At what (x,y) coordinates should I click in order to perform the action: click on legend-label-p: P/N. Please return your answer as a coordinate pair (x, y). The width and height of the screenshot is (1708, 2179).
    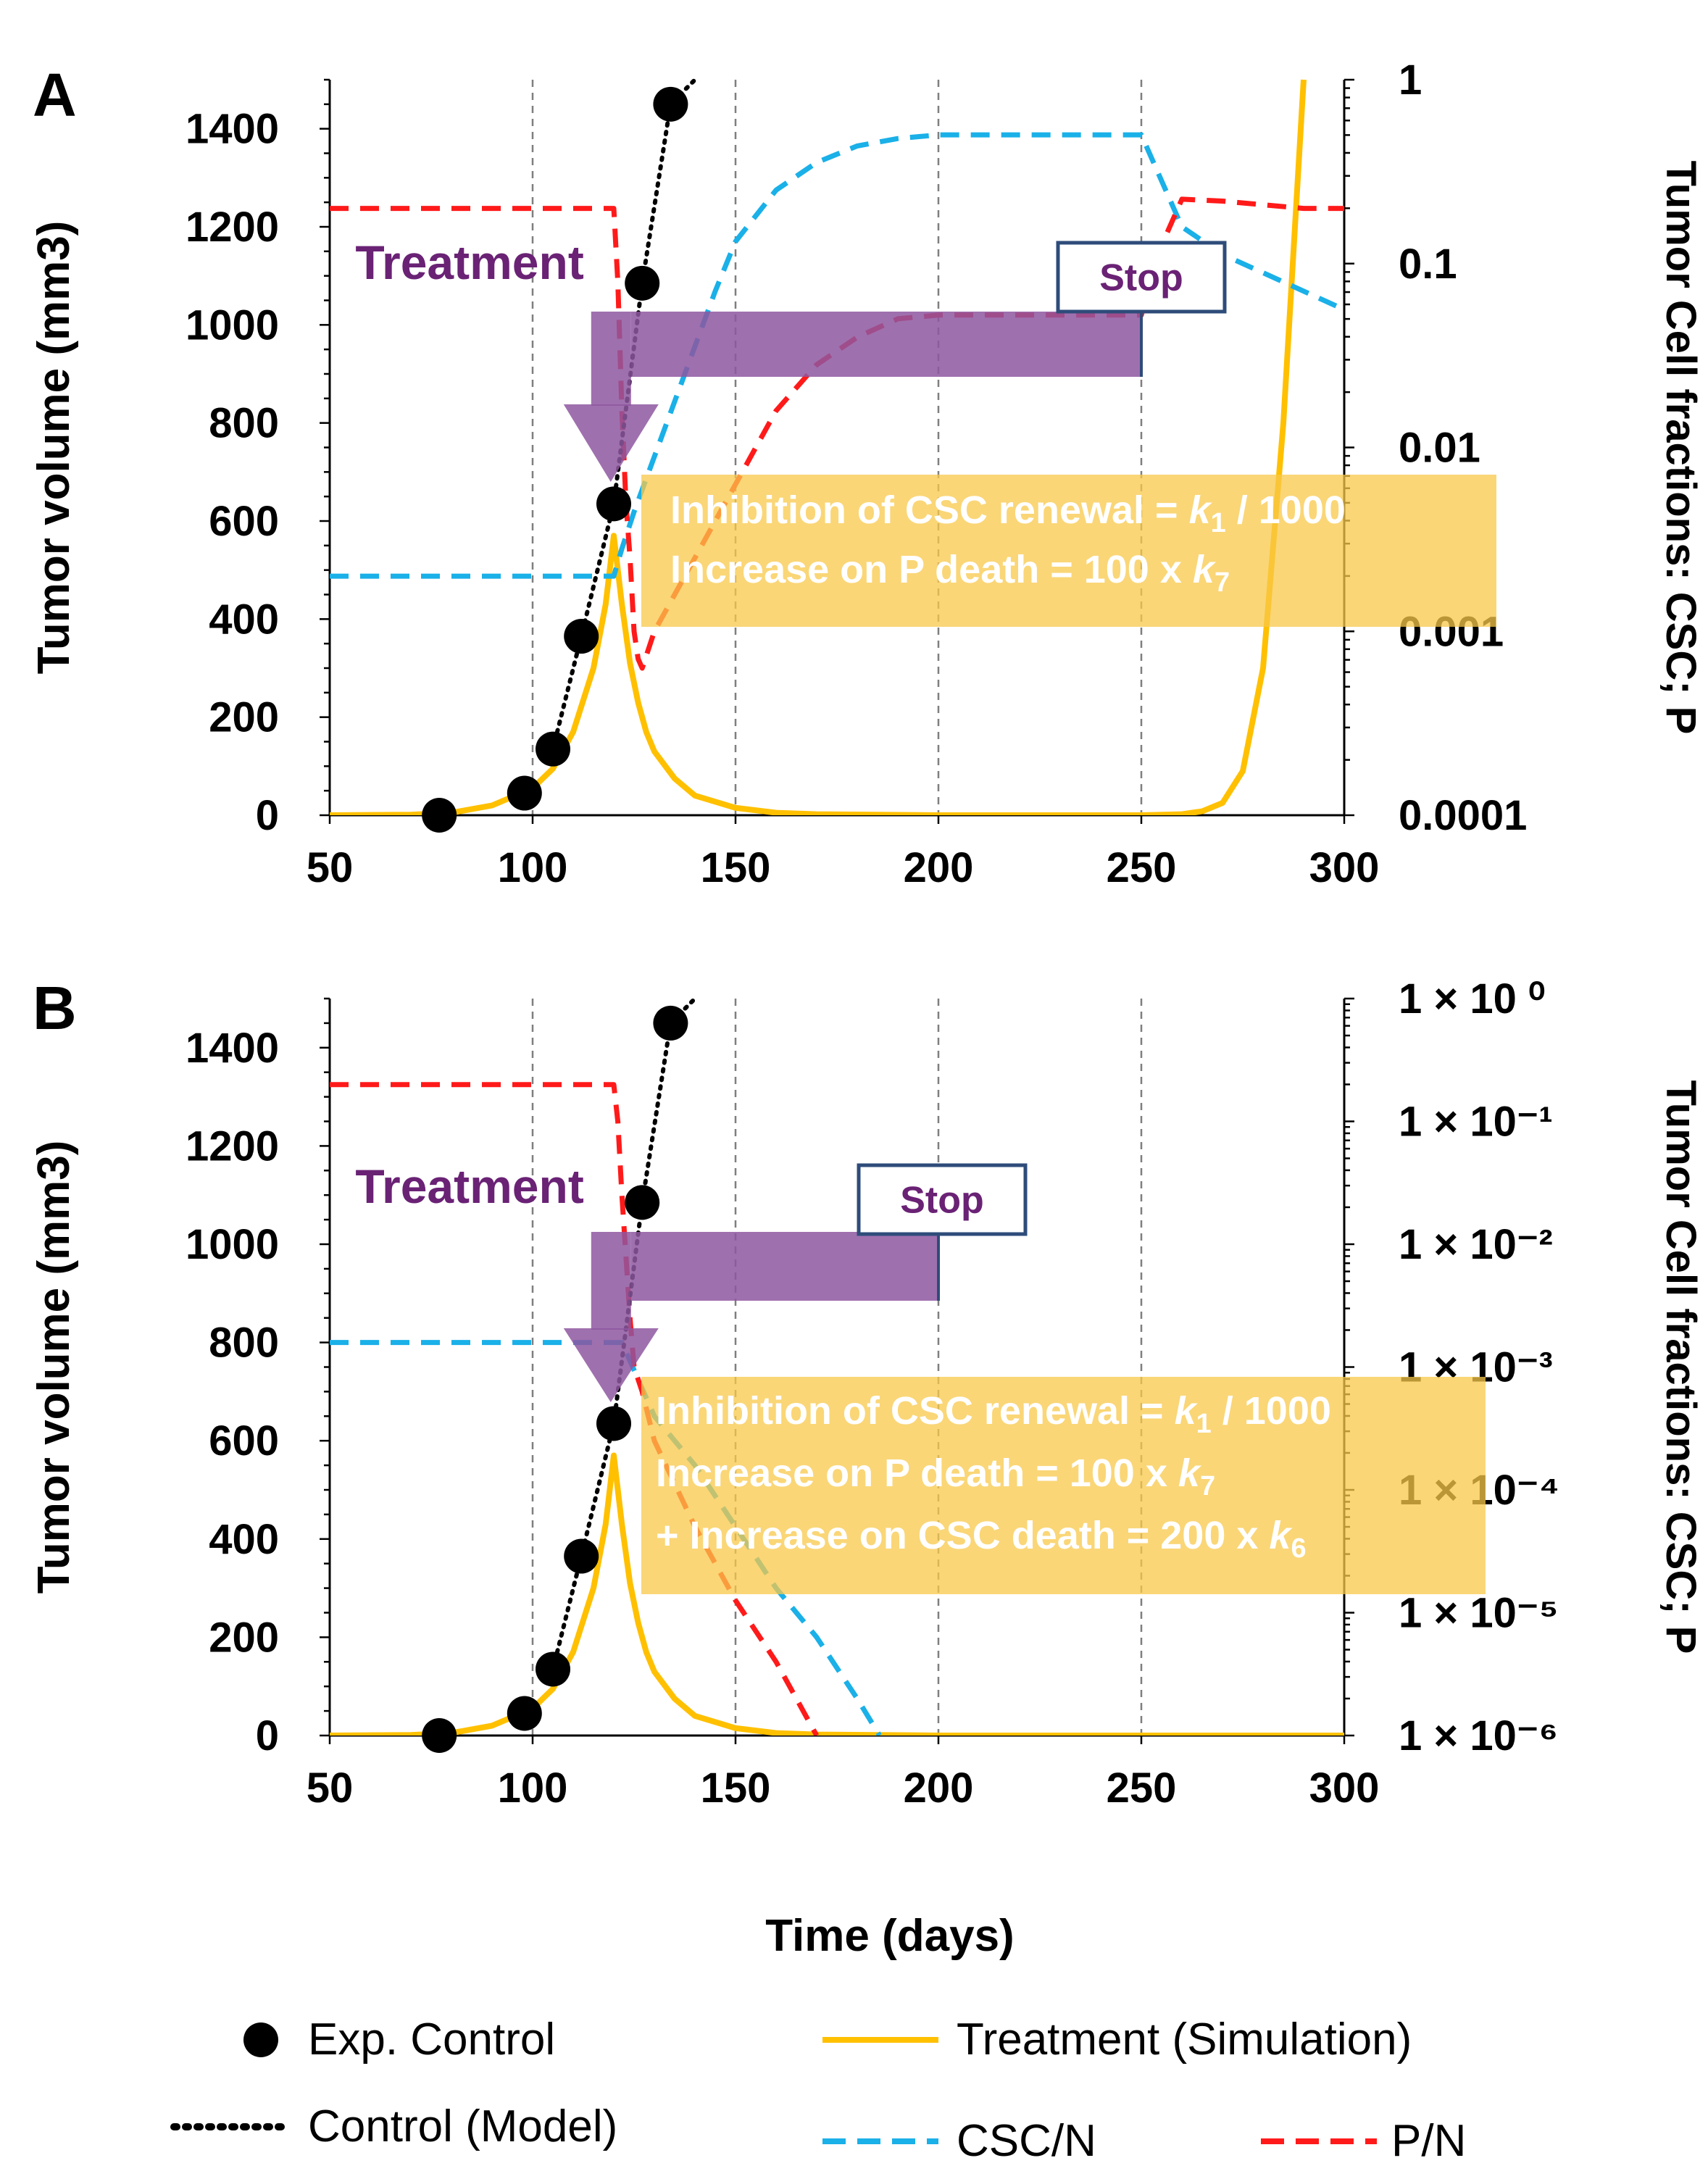
    Looking at the image, I should click on (1428, 2141).